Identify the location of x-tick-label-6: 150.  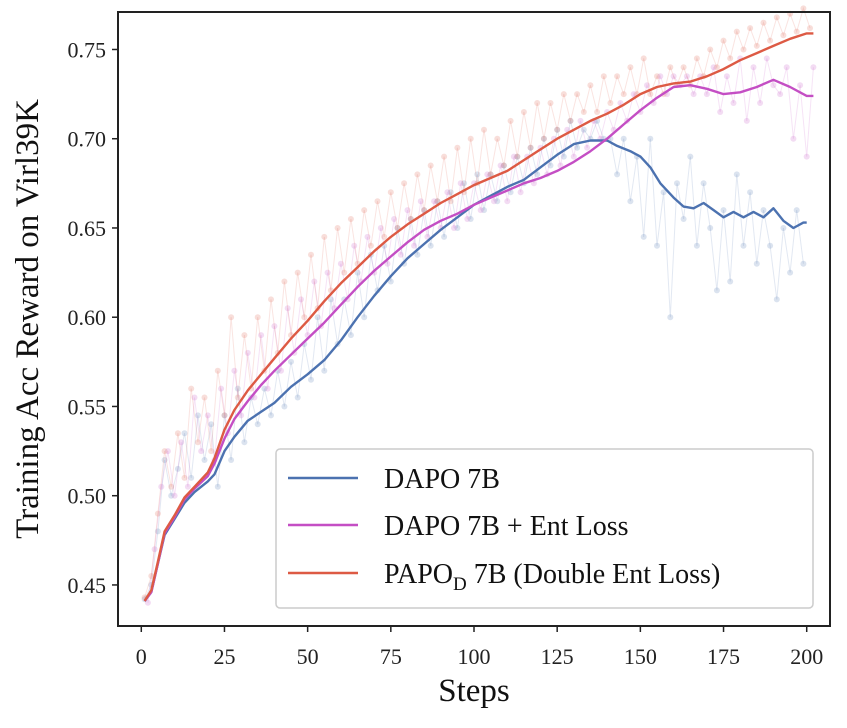
(640, 656).